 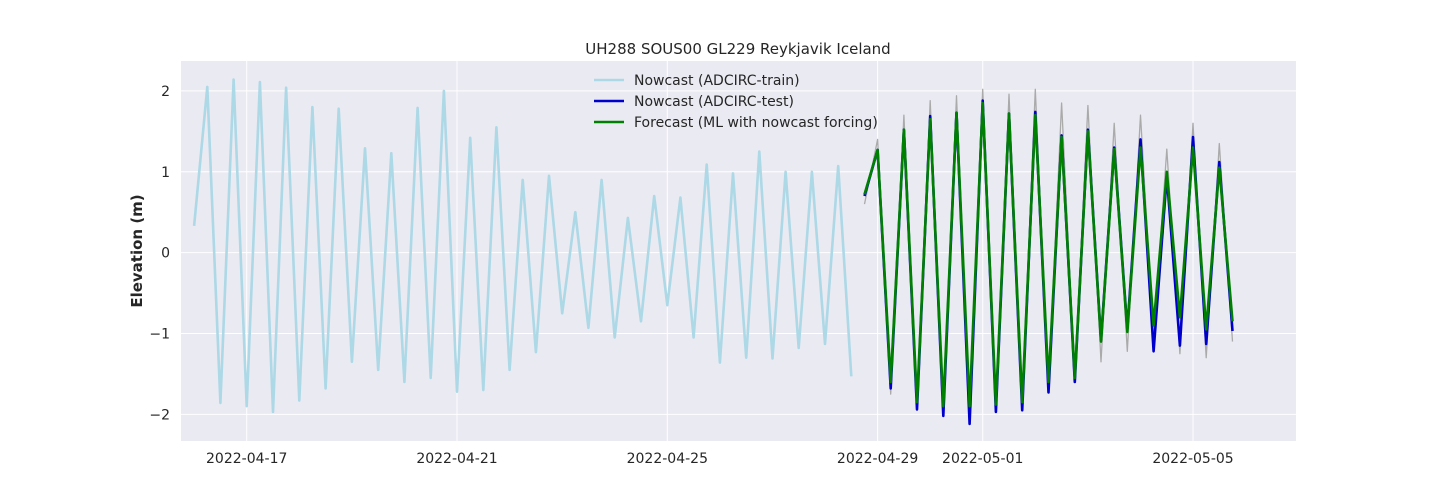 I want to click on x-tick-label: 2022-04-17, so click(x=246, y=459).